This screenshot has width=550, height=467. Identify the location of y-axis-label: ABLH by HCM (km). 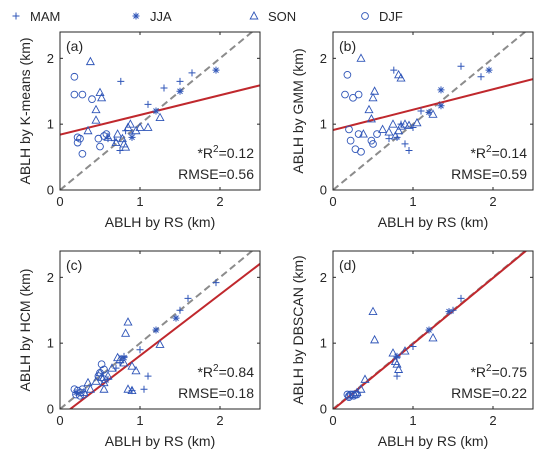
(25, 330).